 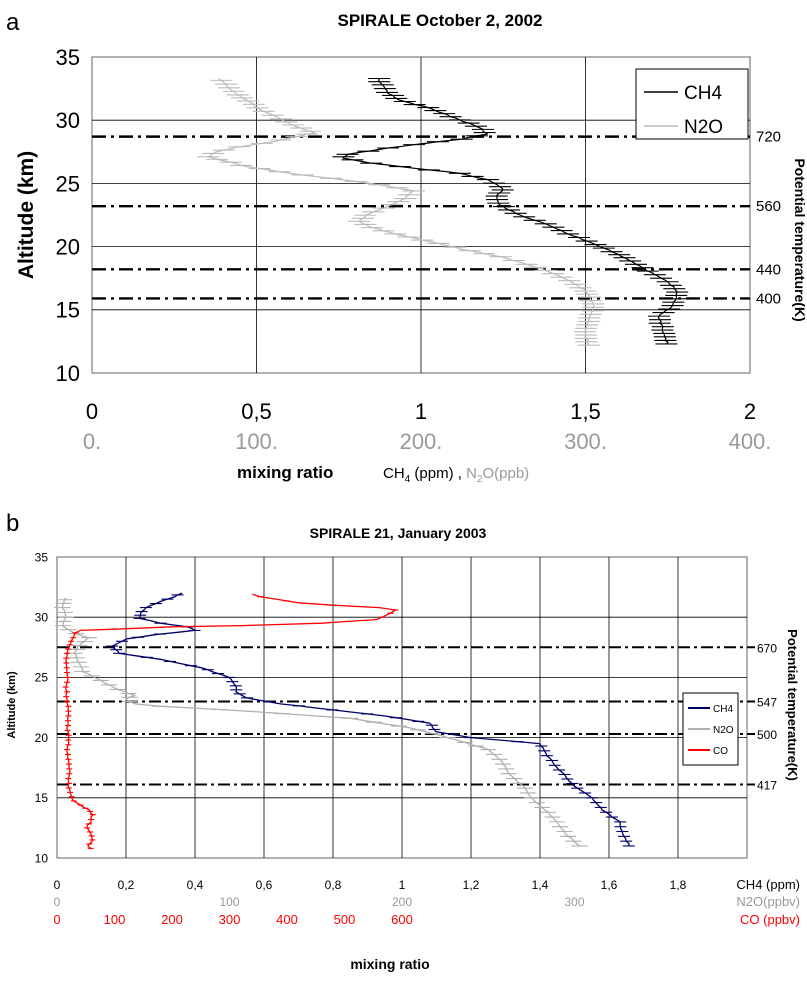 I want to click on x-tick-label: 2, so click(x=750, y=411).